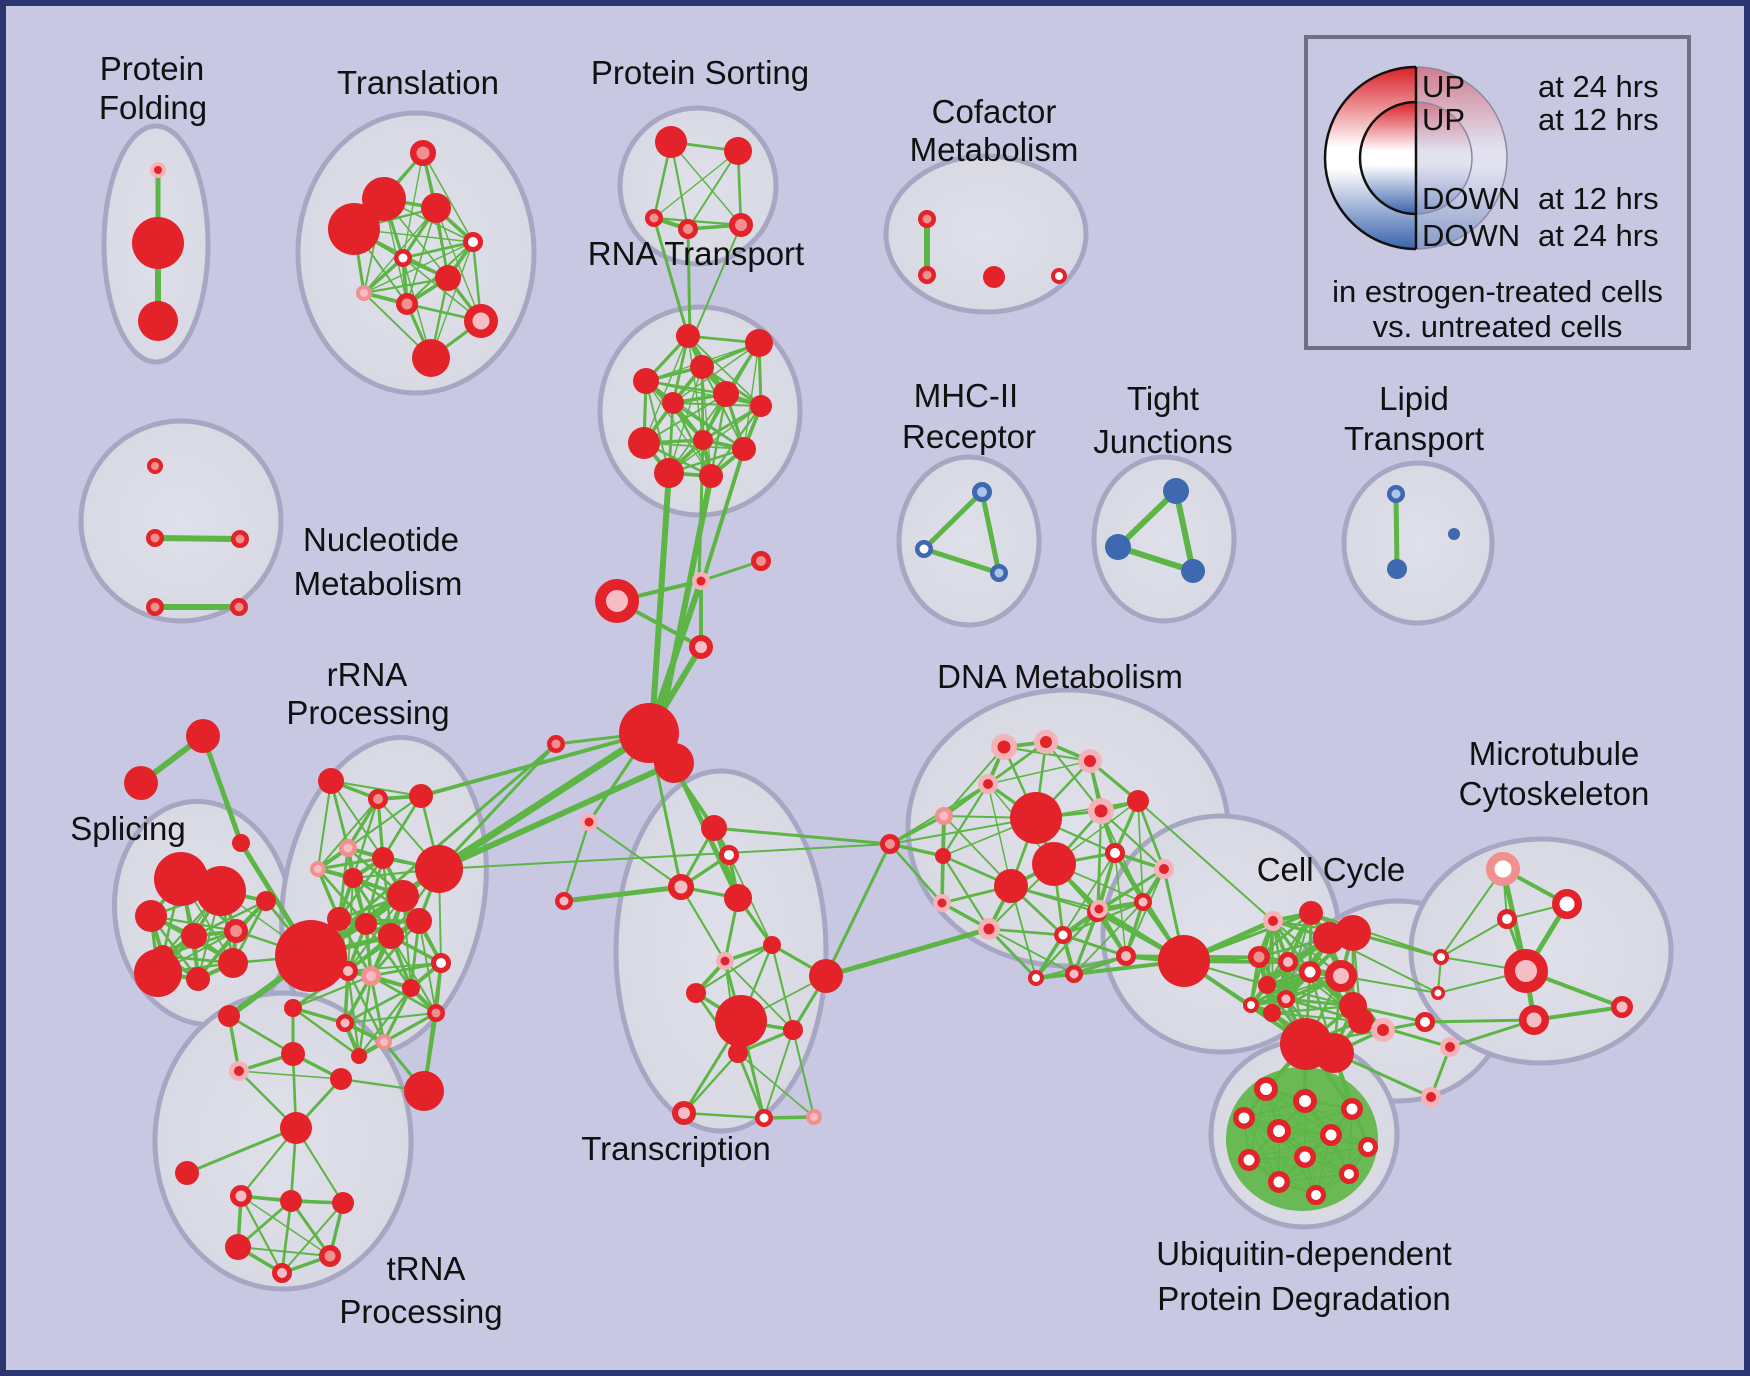 The height and width of the screenshot is (1376, 1750). What do you see at coordinates (1163, 398) in the screenshot?
I see `cluster-label-tight-junctions: Tight` at bounding box center [1163, 398].